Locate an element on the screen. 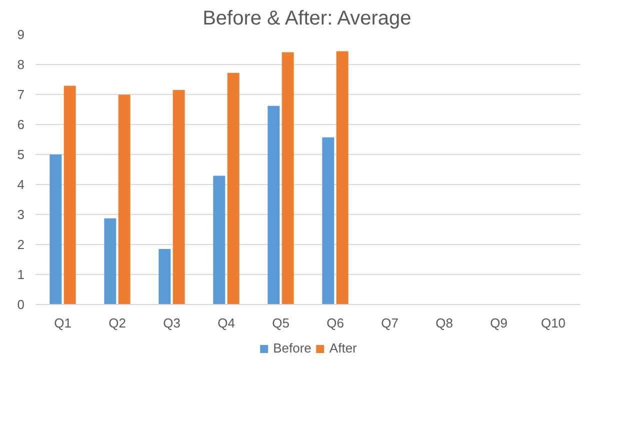 The height and width of the screenshot is (446, 617). x-tick-label: Q7 is located at coordinates (389, 323).